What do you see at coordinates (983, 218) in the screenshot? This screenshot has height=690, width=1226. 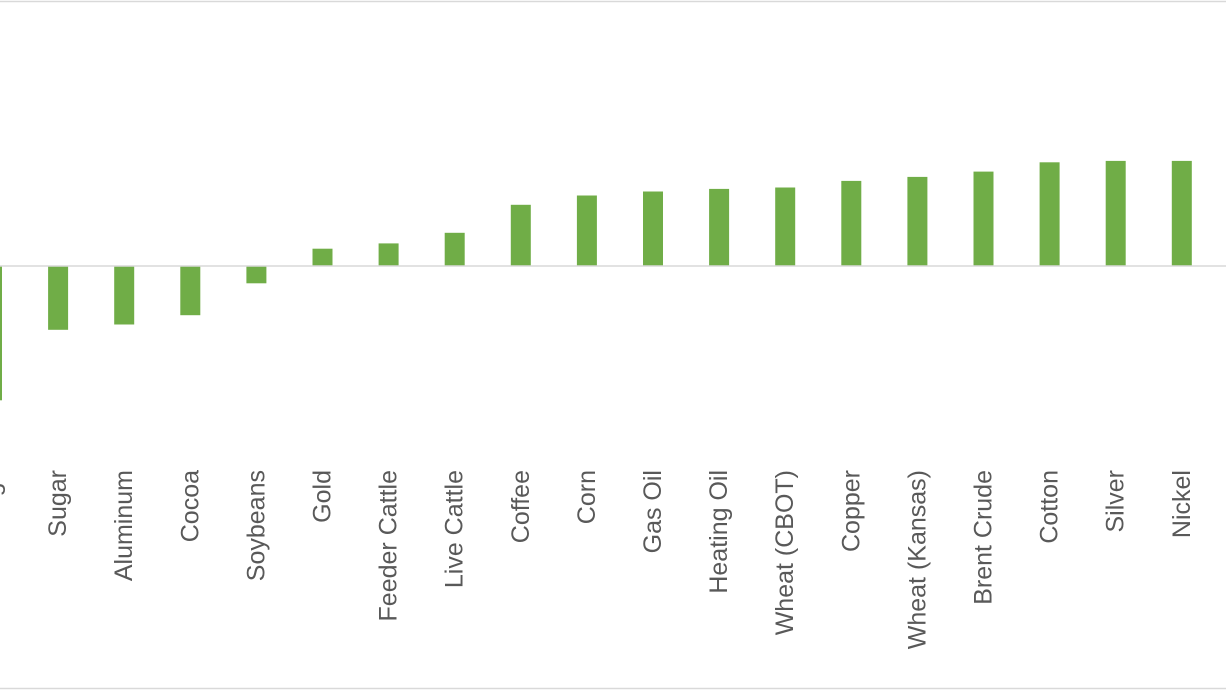 I see `bar-brent-crude` at bounding box center [983, 218].